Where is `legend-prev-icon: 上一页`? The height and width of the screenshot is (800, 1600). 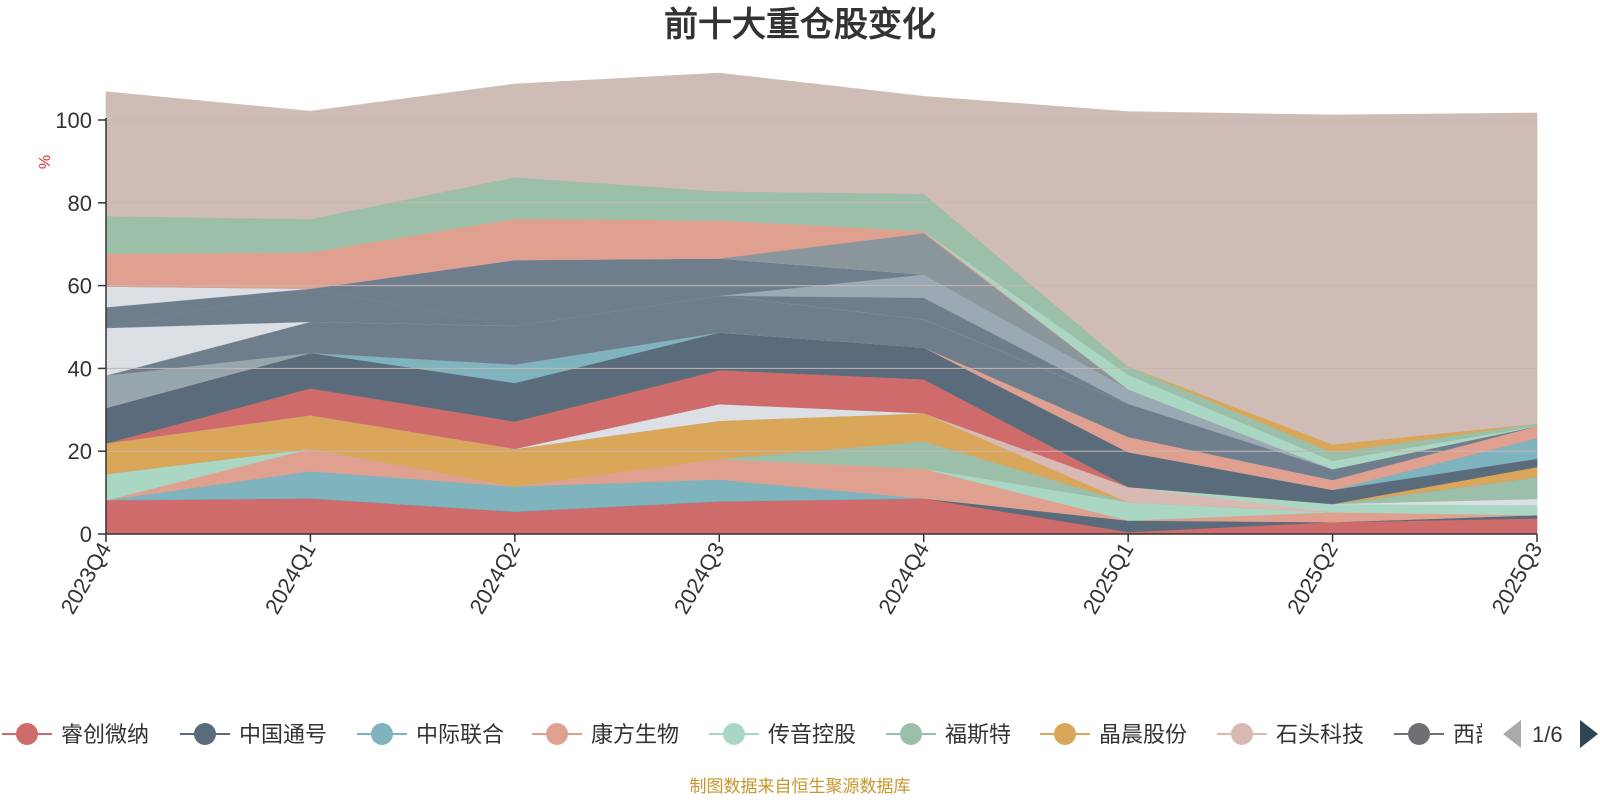
legend-prev-icon: 上一页 is located at coordinates (1512, 734).